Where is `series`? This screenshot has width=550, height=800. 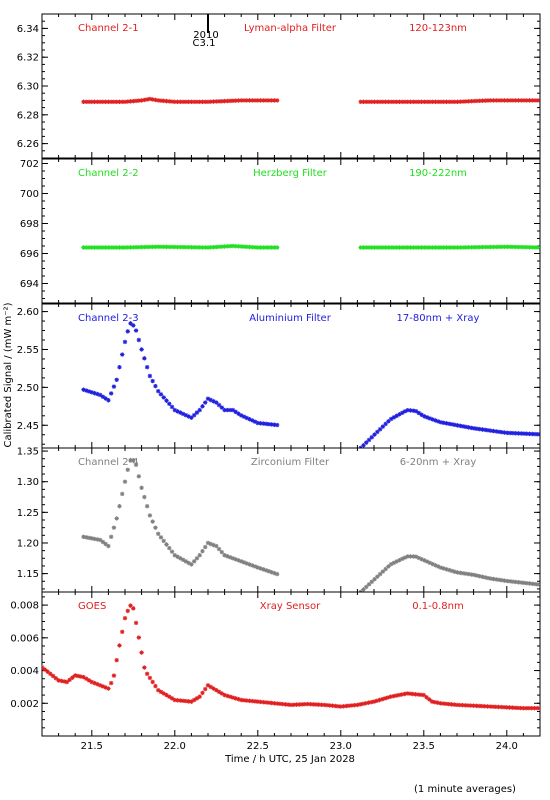 series is located at coordinates (310, 384).